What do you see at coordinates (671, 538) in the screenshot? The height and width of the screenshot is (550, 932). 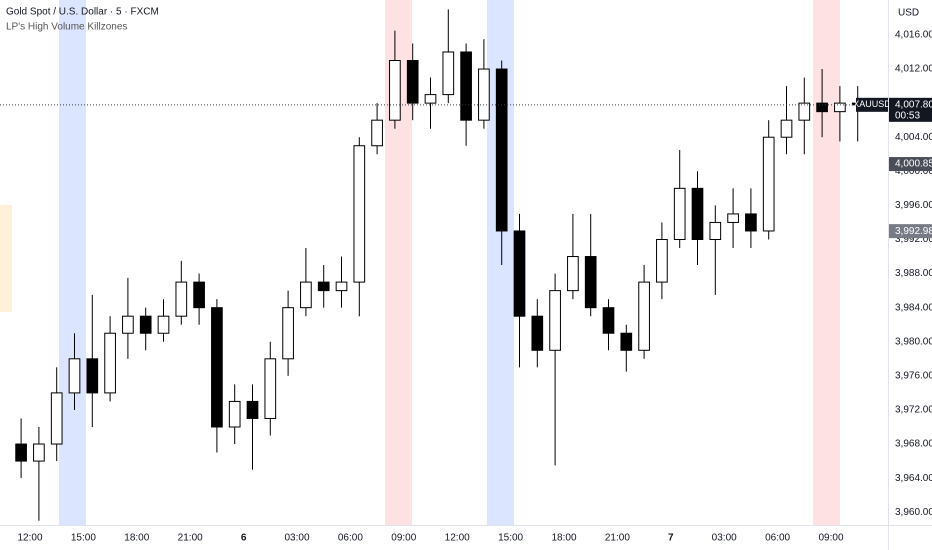 I see `x-tick-label: 7` at bounding box center [671, 538].